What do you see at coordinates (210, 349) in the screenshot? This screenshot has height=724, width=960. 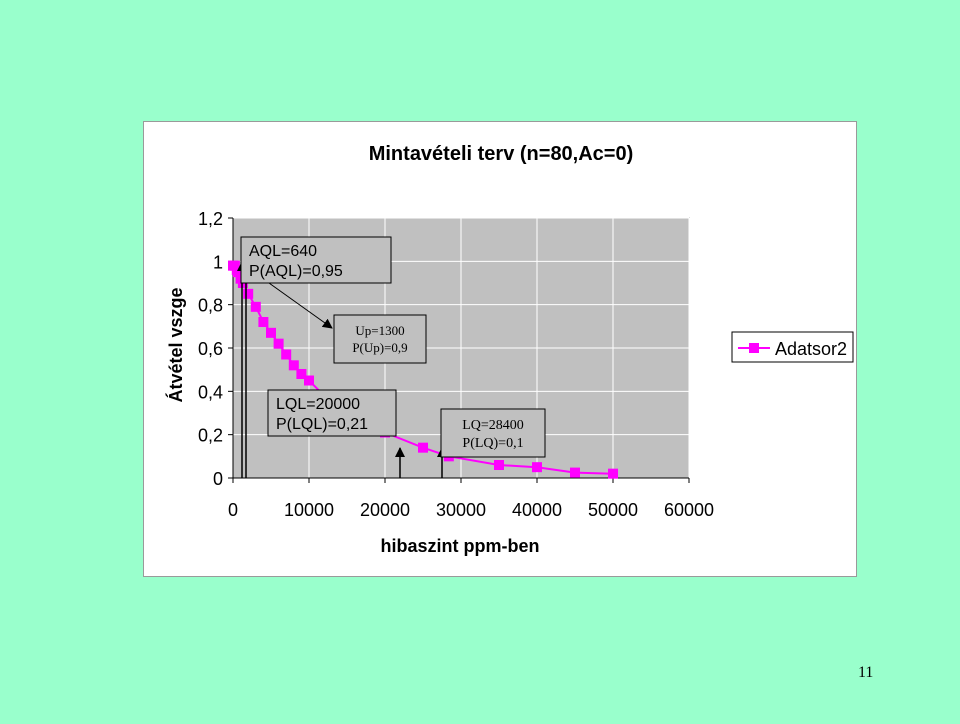 I see `y-tick-label: 0,6` at bounding box center [210, 349].